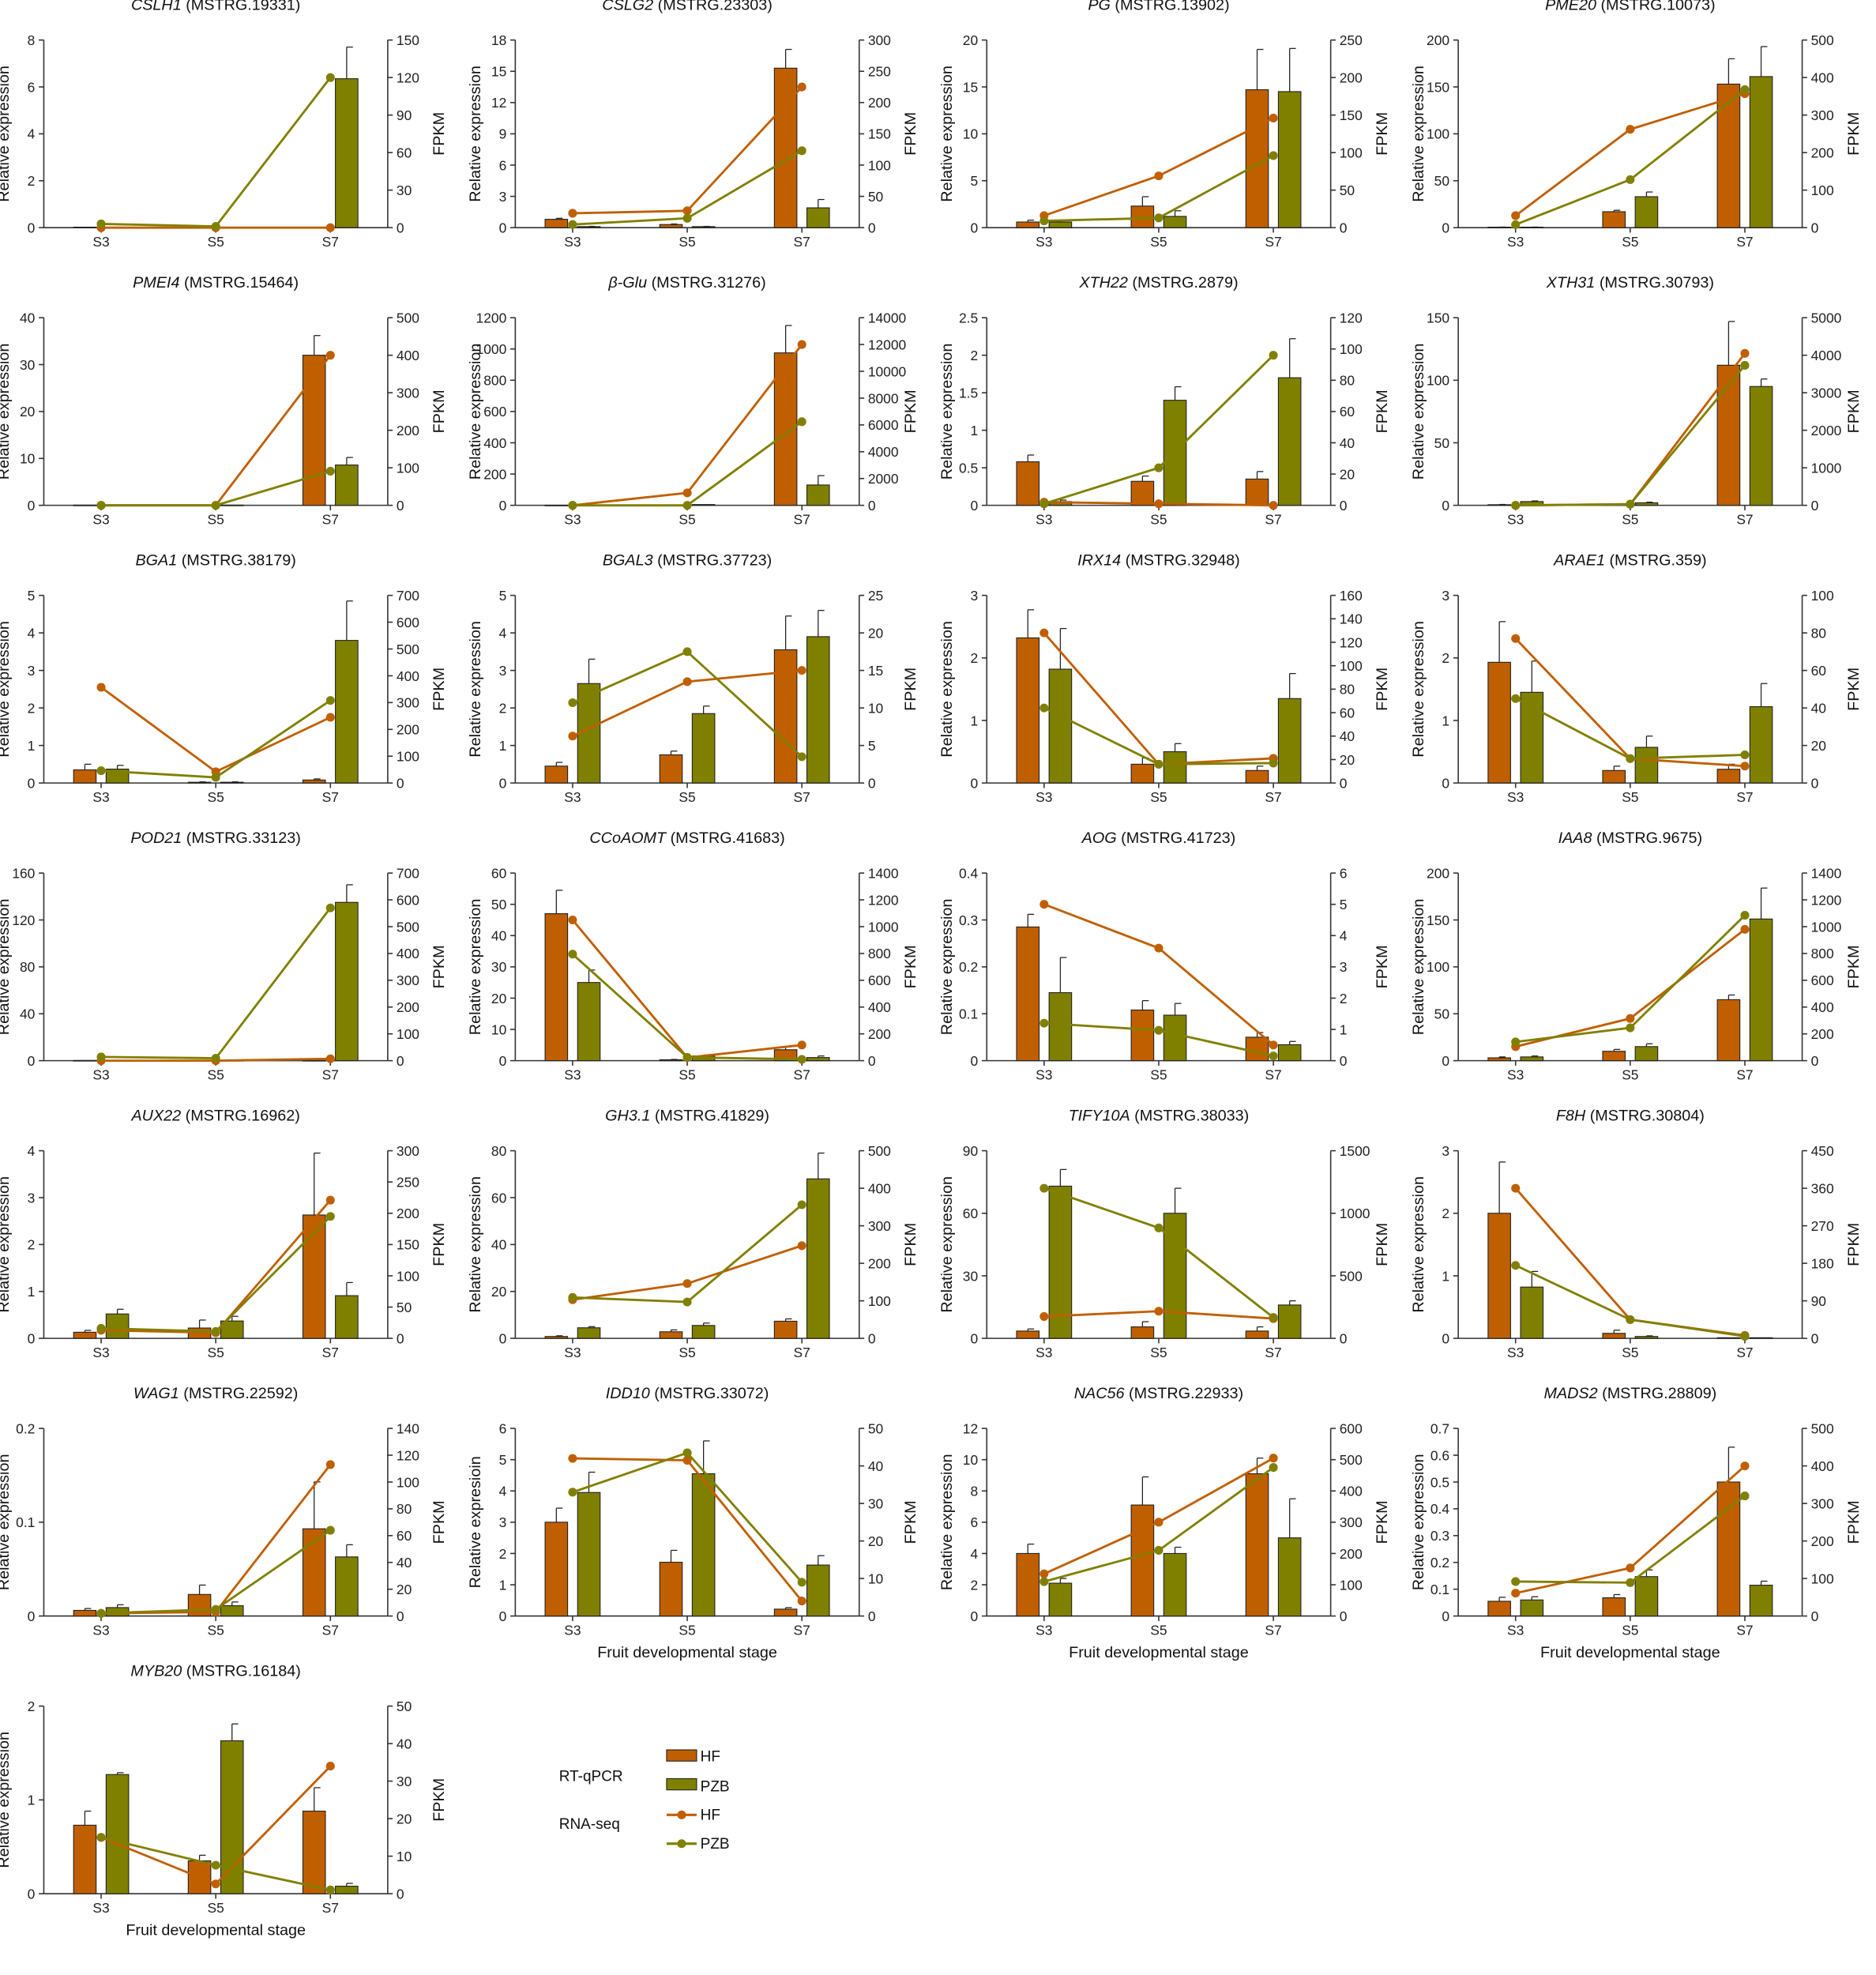 Image resolution: width=1876 pixels, height=1975 pixels. I want to click on gene-id: (MSTRG.38179), so click(236, 561).